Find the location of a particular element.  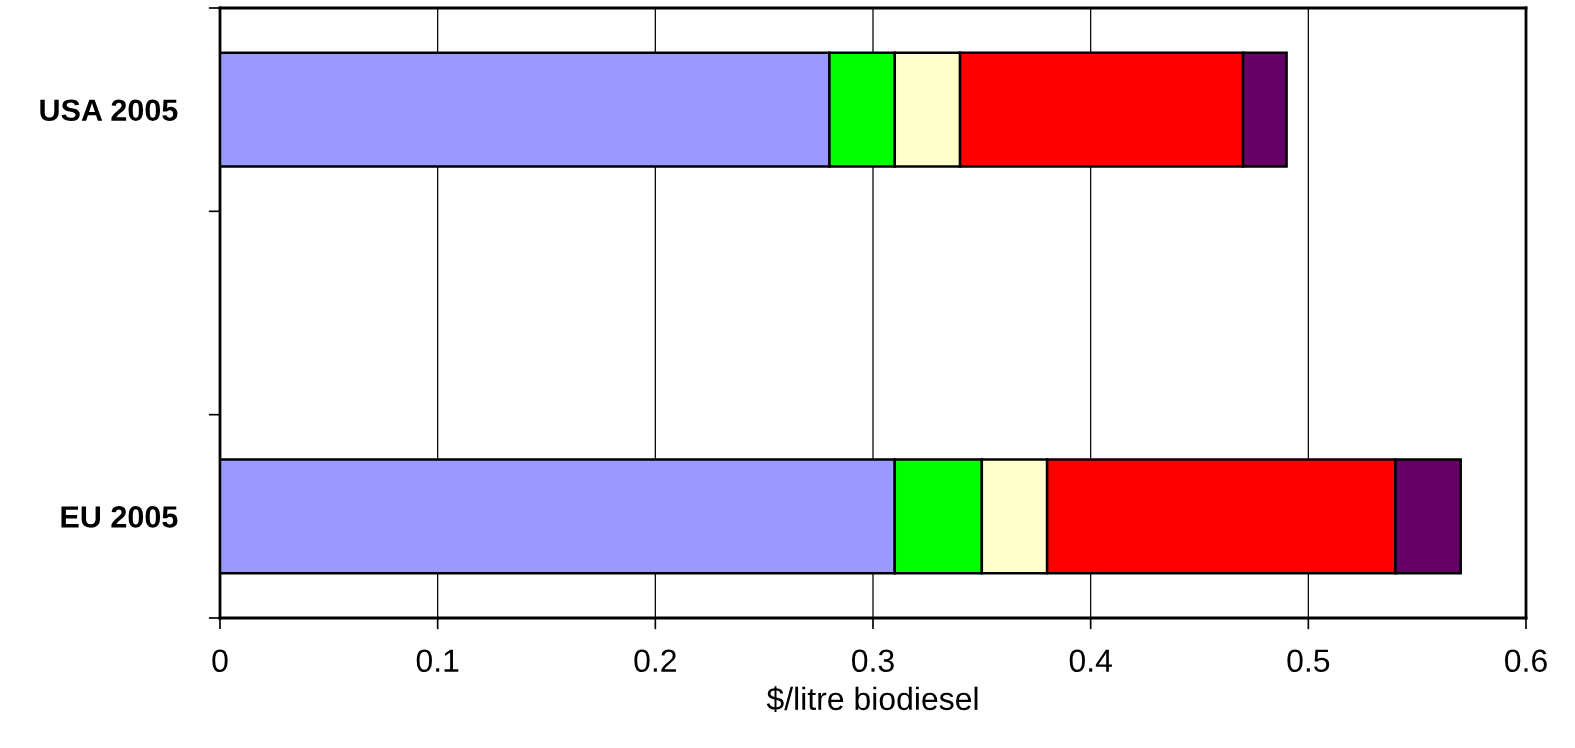

x-tick-label: 0.2 is located at coordinates (655, 661).